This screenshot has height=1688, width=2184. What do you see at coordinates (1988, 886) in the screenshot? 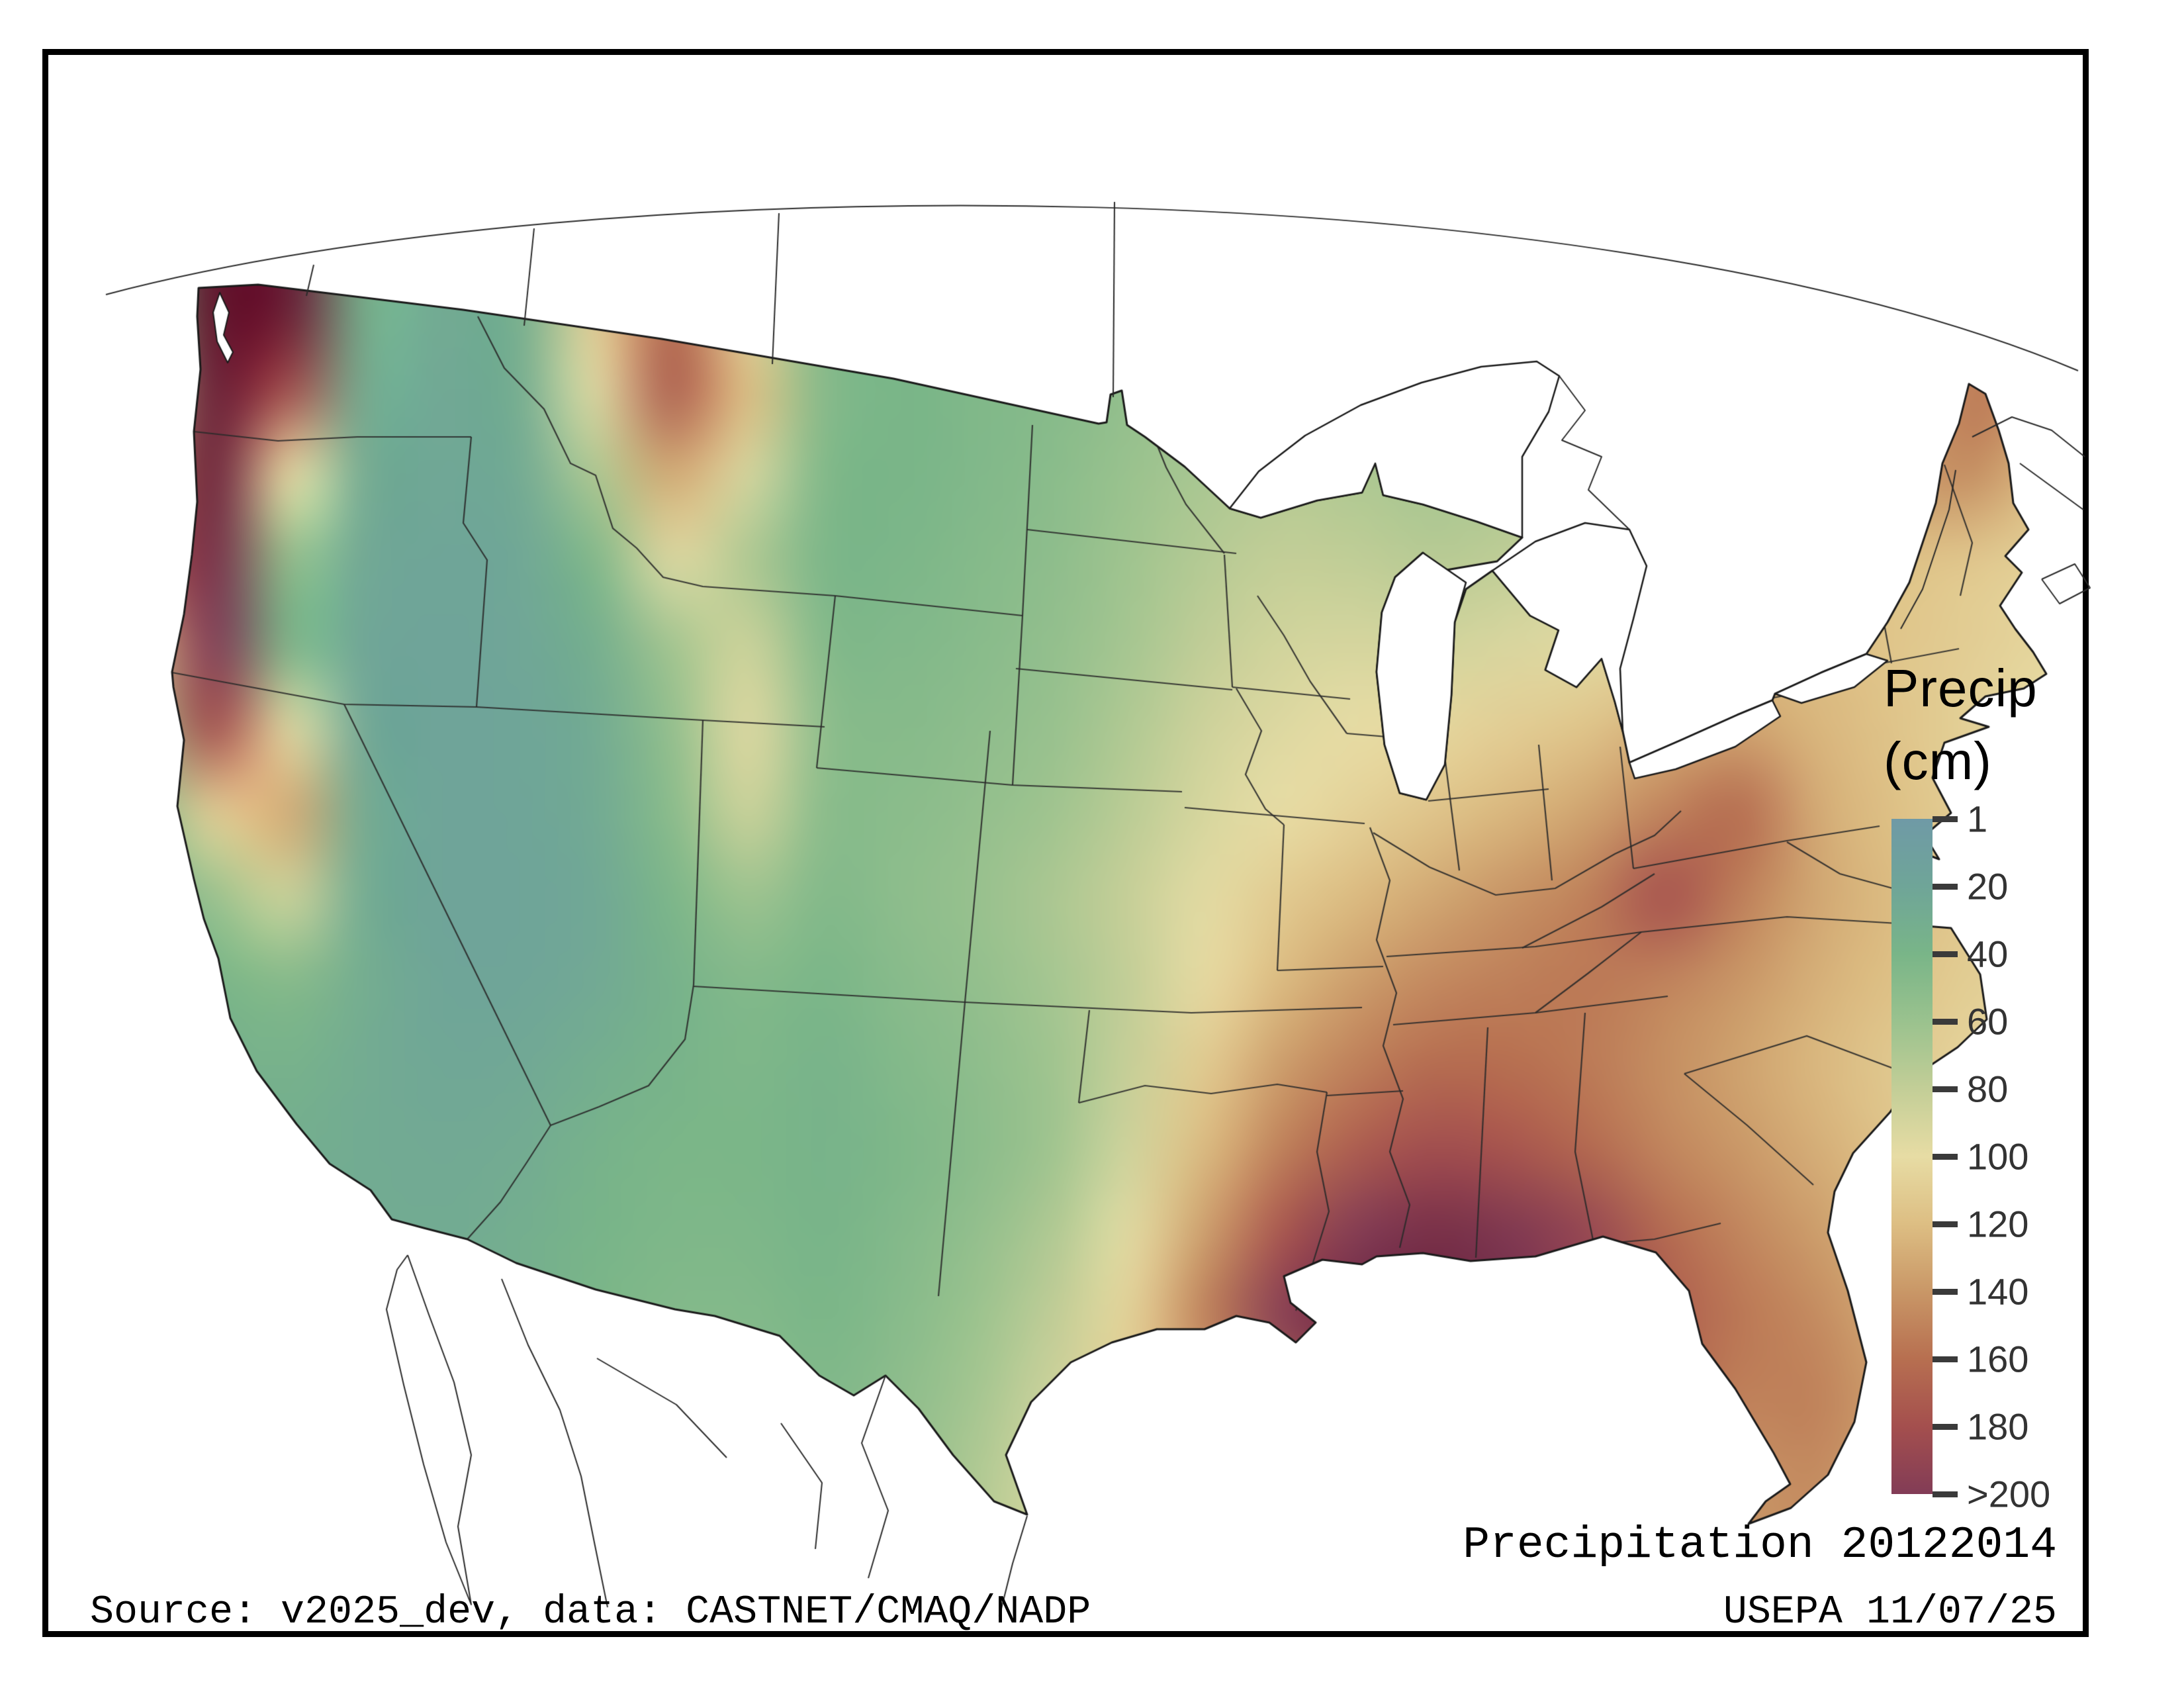
I see `colorbar-tick-label: 20` at bounding box center [1988, 886].